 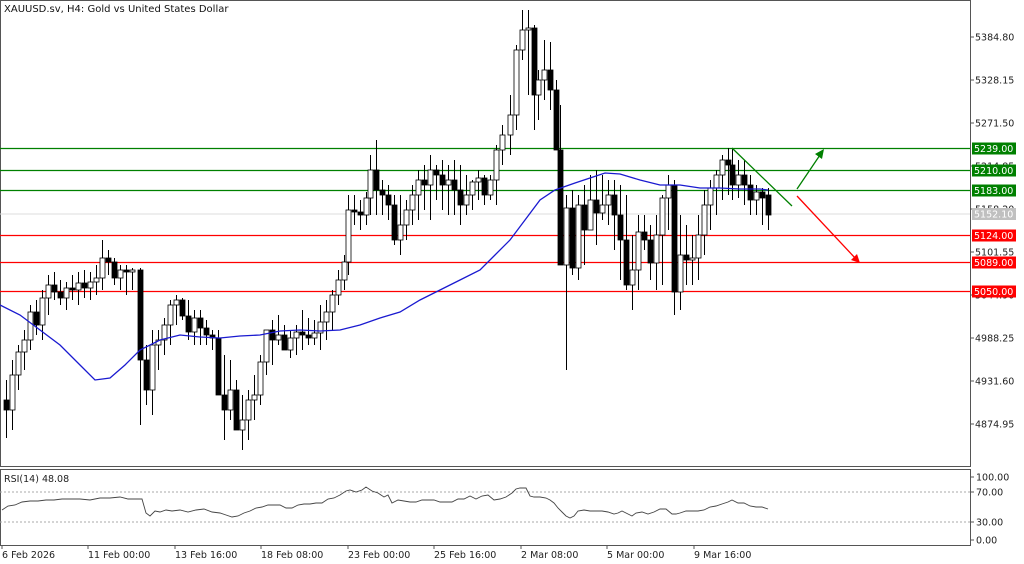 I want to click on rsi-frame, so click(x=485, y=507).